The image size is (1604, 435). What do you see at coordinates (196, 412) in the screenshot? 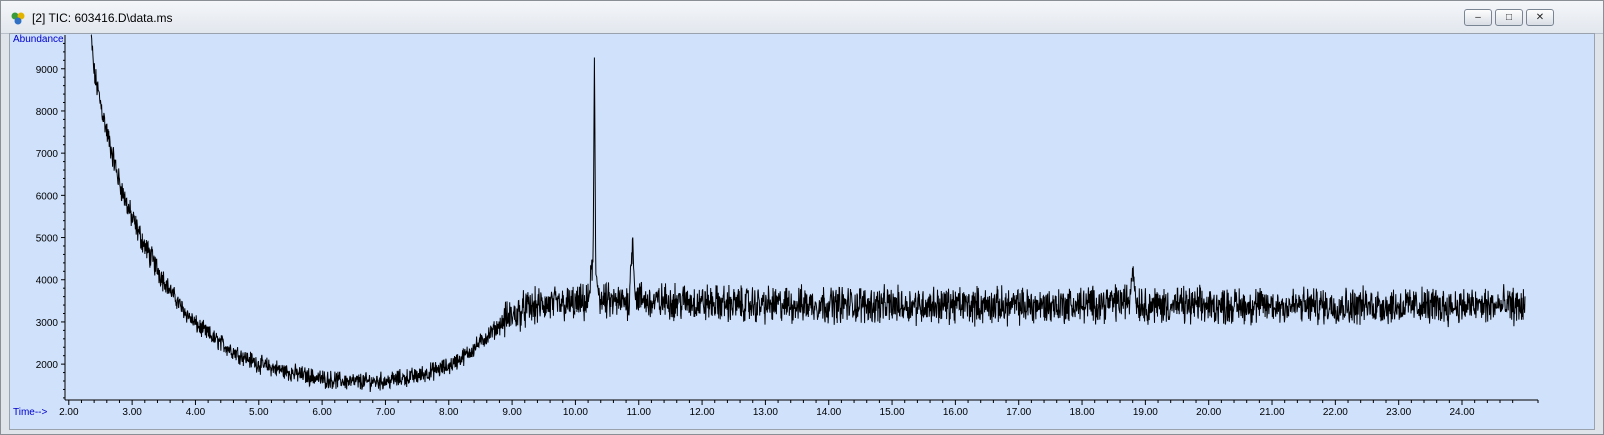
I see `x-tick-label: 4.00` at bounding box center [196, 412].